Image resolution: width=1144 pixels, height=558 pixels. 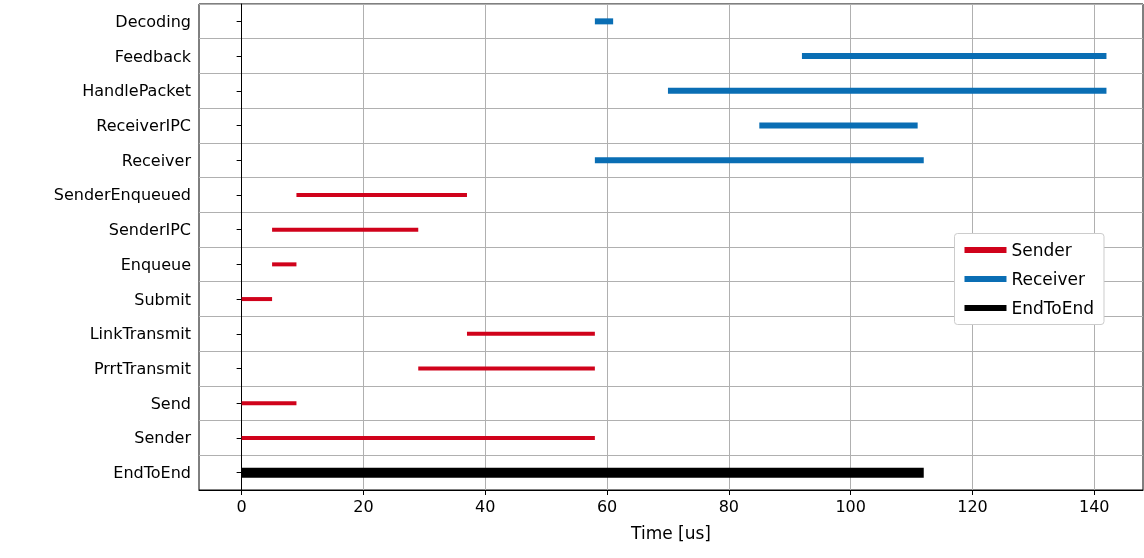 What do you see at coordinates (149, 230) in the screenshot?
I see `y-tick-label: SenderIPC` at bounding box center [149, 230].